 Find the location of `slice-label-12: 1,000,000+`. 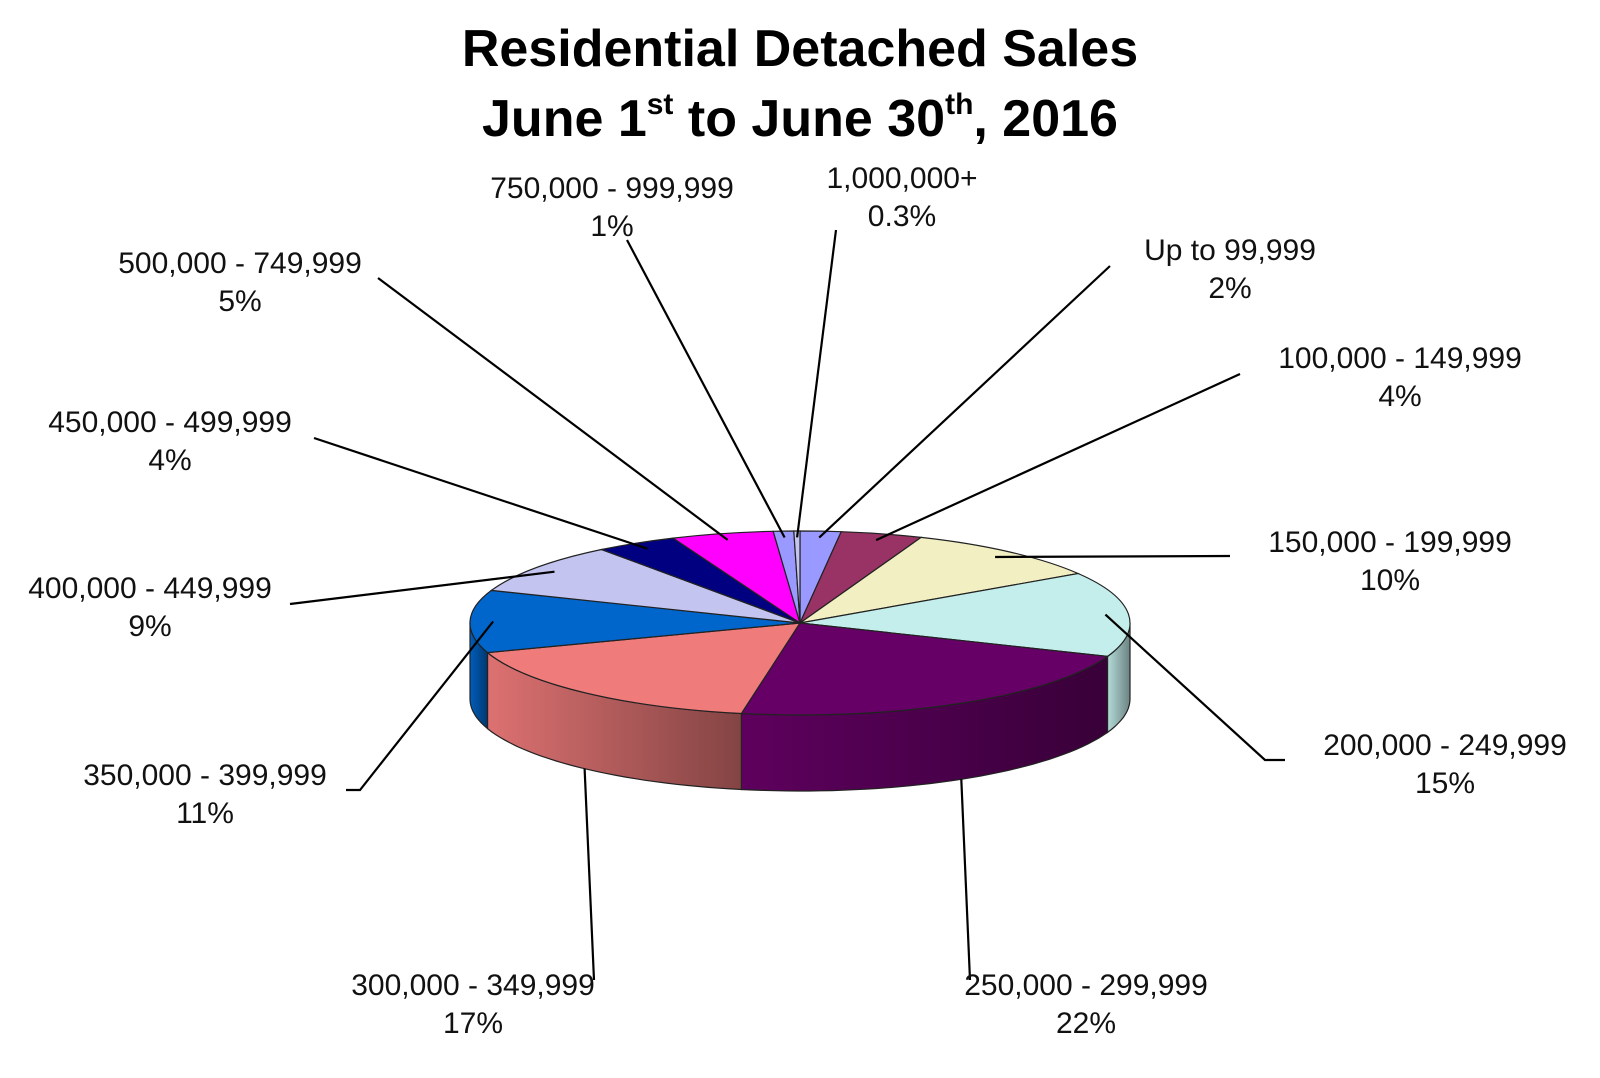

slice-label-12: 1,000,000+ is located at coordinates (902, 178).